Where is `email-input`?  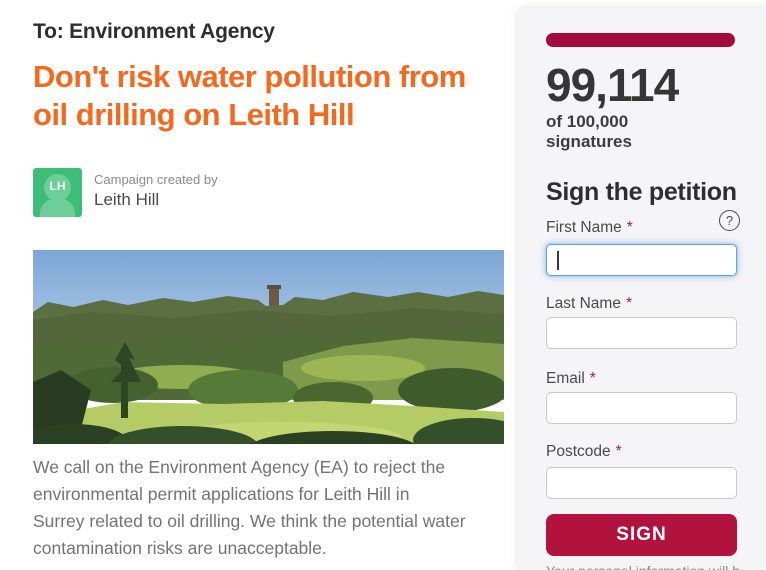 email-input is located at coordinates (641, 408).